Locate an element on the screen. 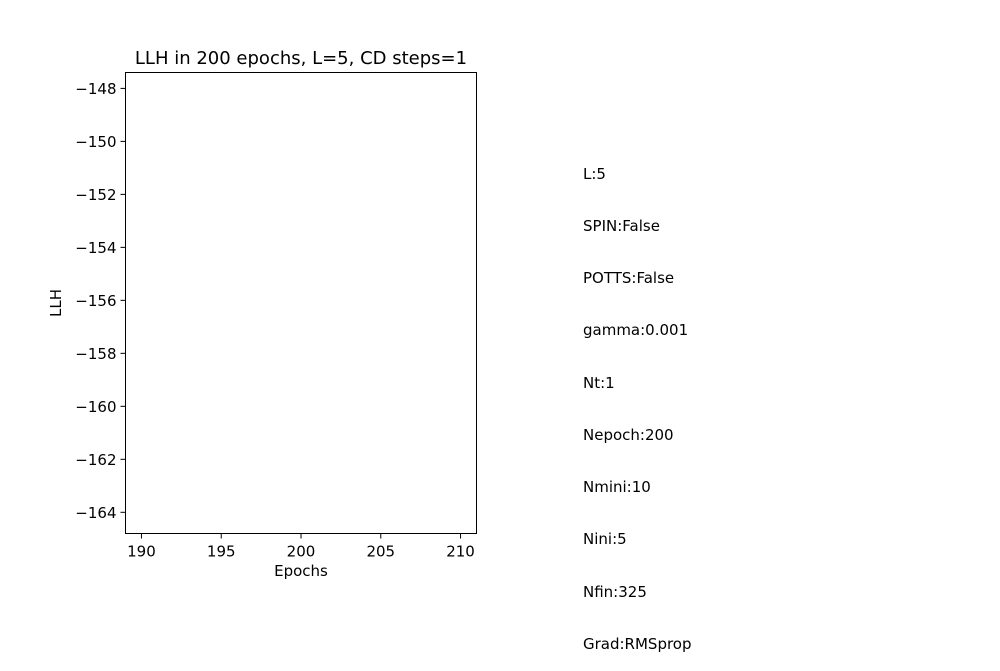 This screenshot has height=671, width=1000. x-axis-ticks: 190 195 200 205 210 is located at coordinates (301, 547).